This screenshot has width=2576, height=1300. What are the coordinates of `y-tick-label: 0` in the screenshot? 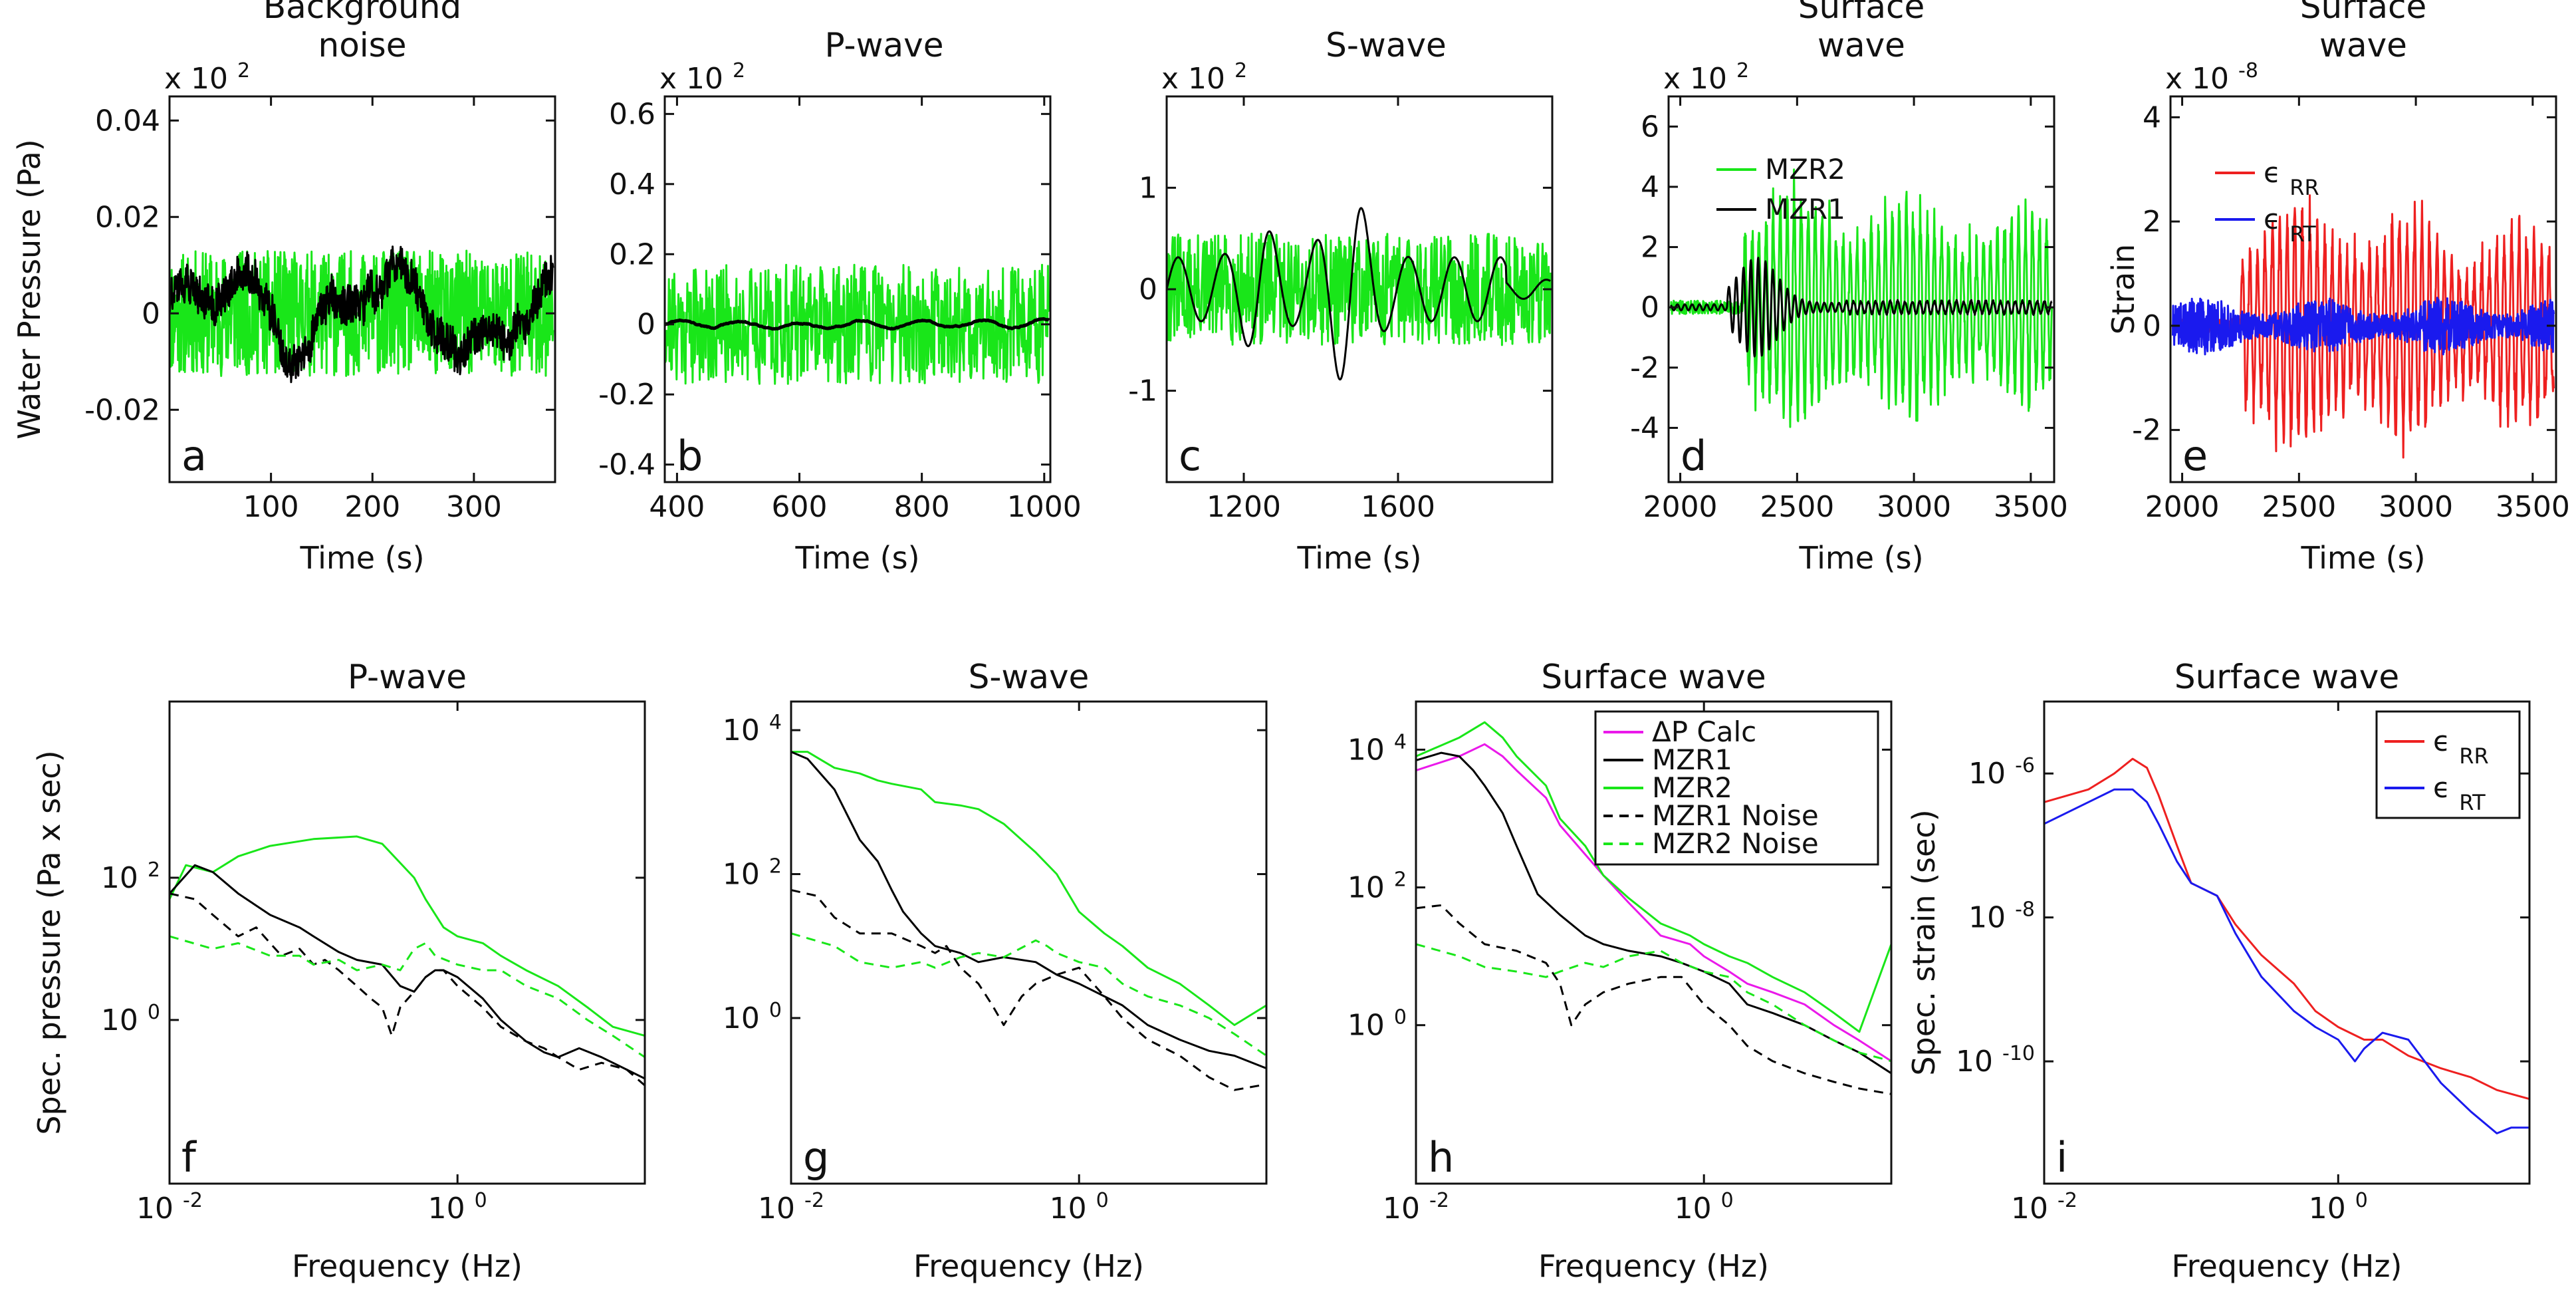 It's located at (2152, 326).